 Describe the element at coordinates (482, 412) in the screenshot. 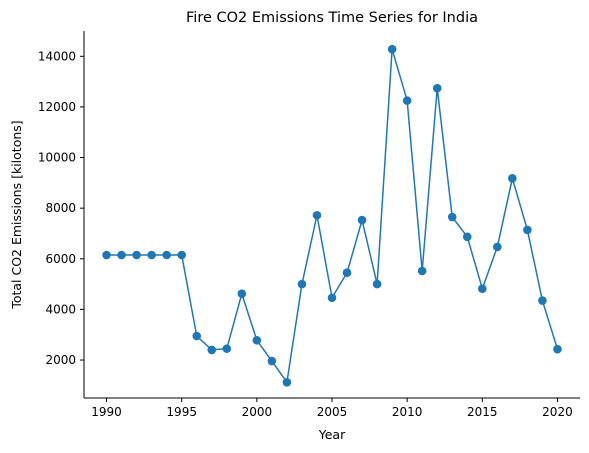

I see `x-tick-label: 2015` at that location.